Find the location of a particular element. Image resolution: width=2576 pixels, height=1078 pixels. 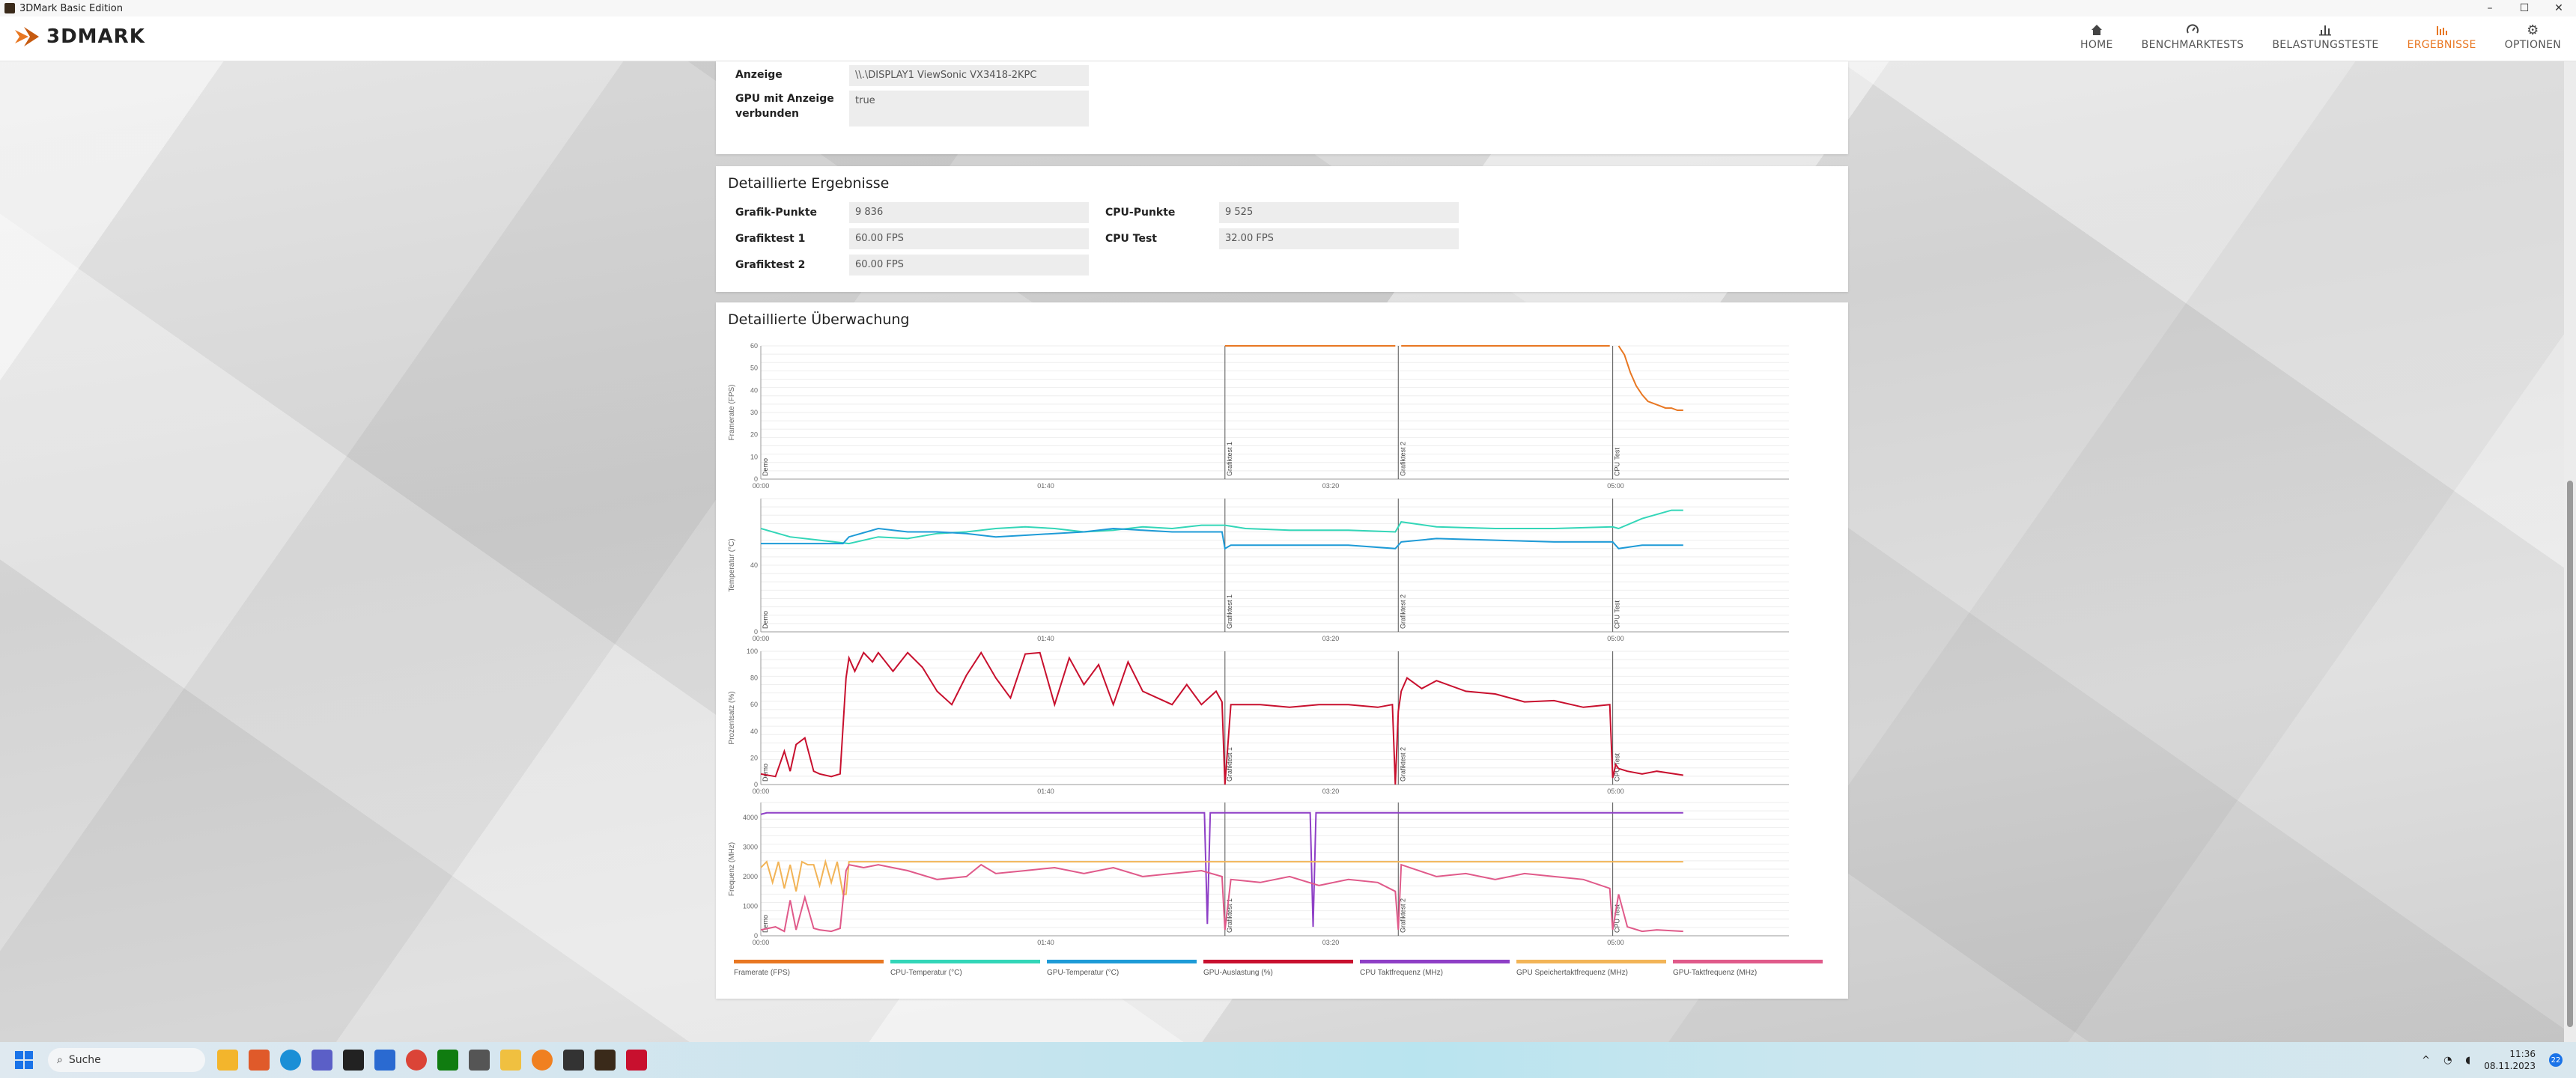

nav-optionen: ⚙ OPTIONEN is located at coordinates (2533, 36).